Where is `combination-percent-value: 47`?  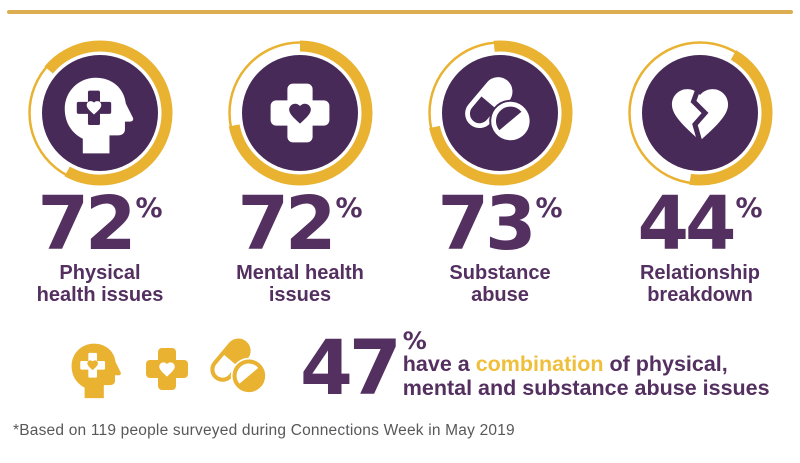 combination-percent-value: 47 is located at coordinates (351, 367).